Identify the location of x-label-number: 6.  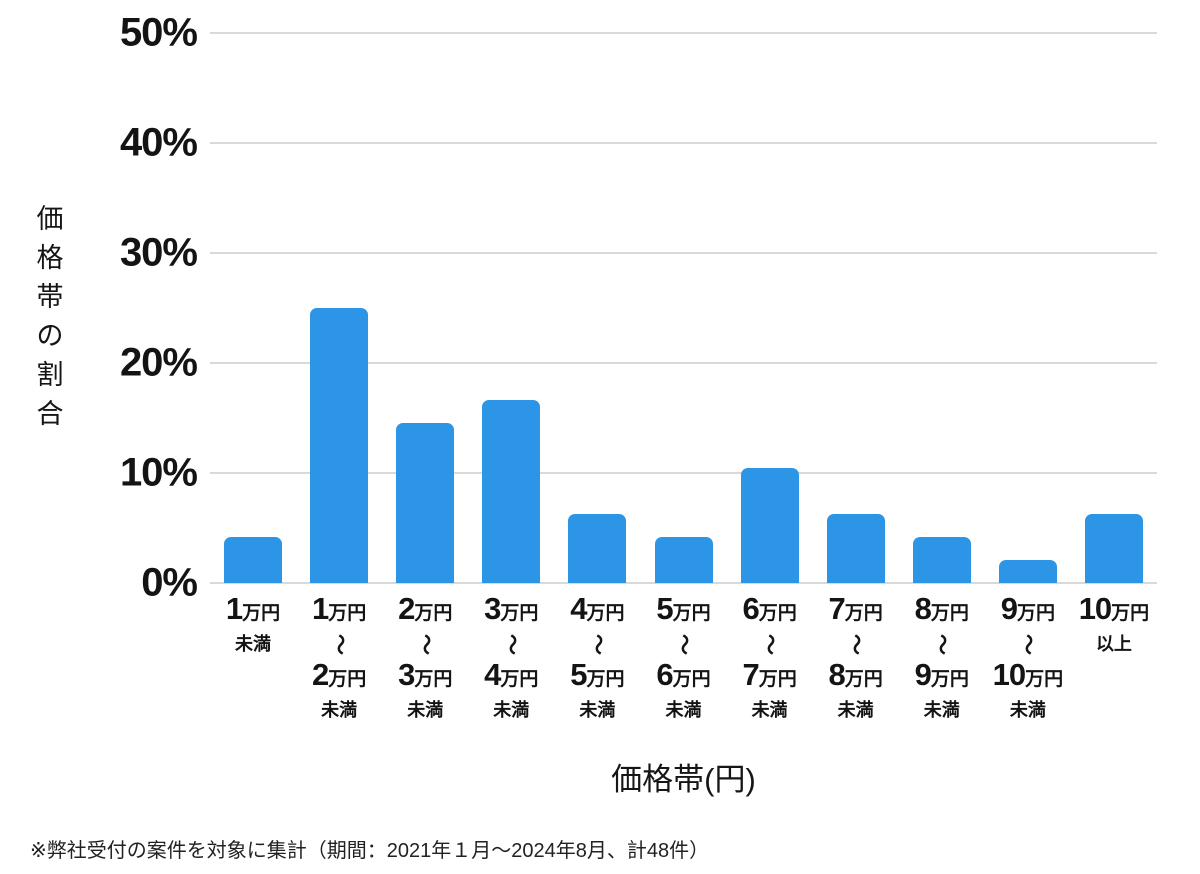
(664, 674).